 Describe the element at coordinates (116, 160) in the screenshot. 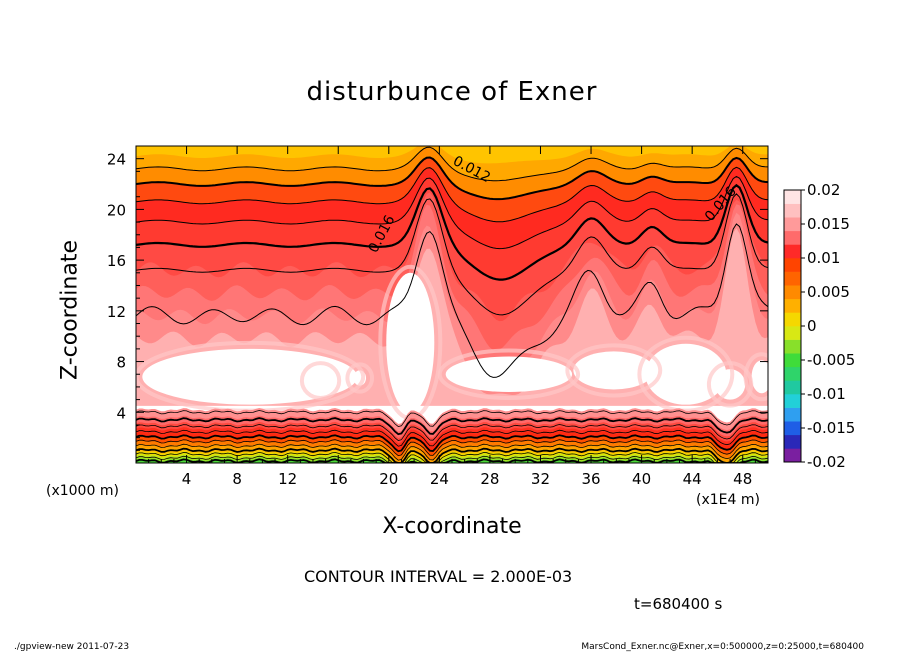

I see `y-tick-label: 24` at that location.